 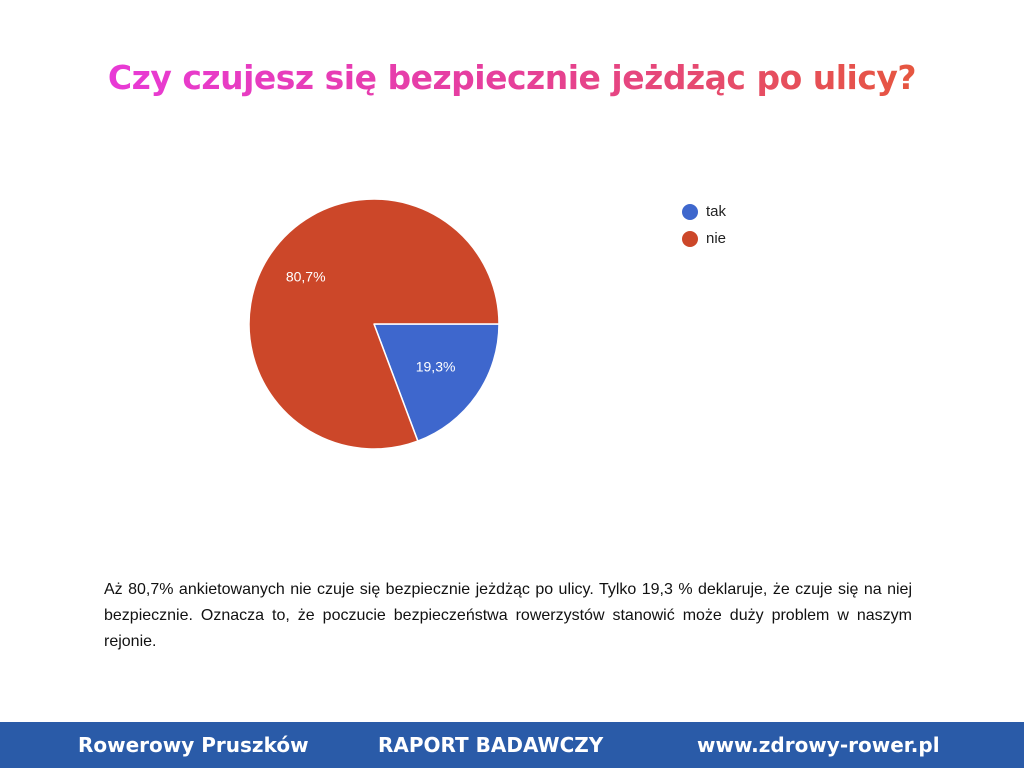 I want to click on legend-swatch-tak, so click(x=690, y=211).